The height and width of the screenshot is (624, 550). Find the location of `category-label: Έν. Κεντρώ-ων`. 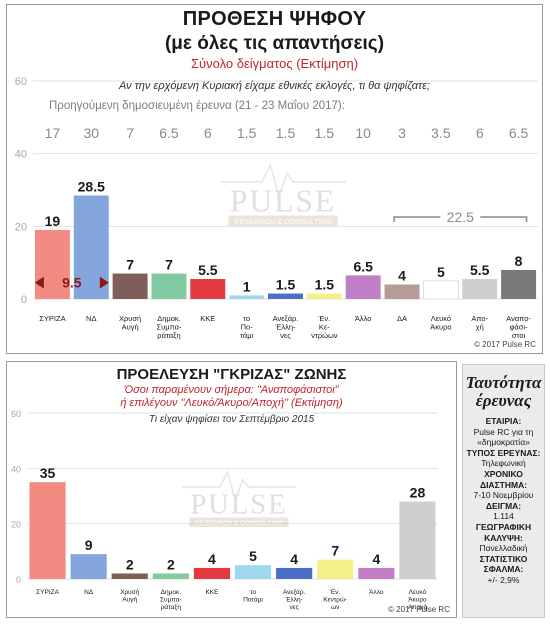

category-label: Έν. Κεντρώ-ων is located at coordinates (335, 600).